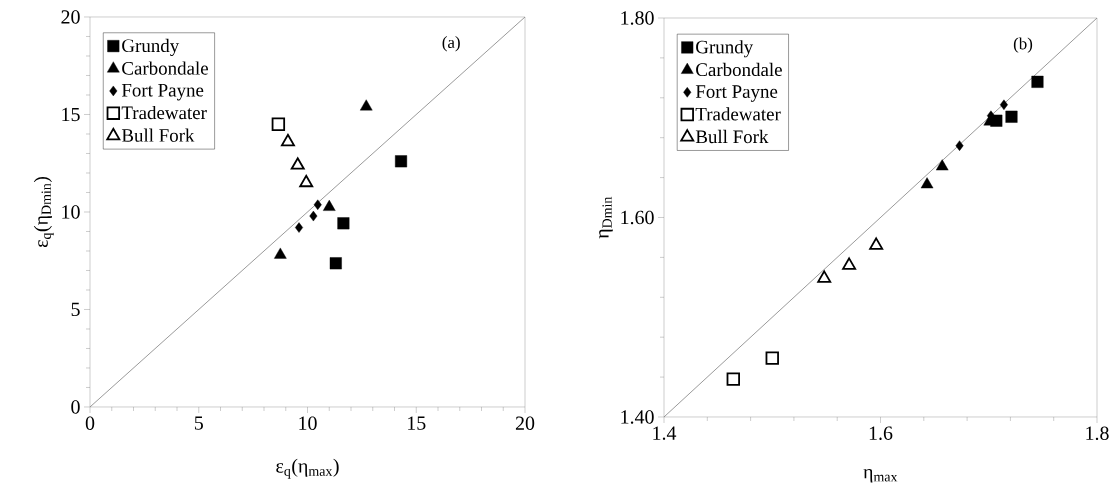 Image resolution: width=1119 pixels, height=504 pixels. Describe the element at coordinates (43, 212) in the screenshot. I see `y-axis-title: ε$_{q}$(η$_{Dmin}$)` at that location.